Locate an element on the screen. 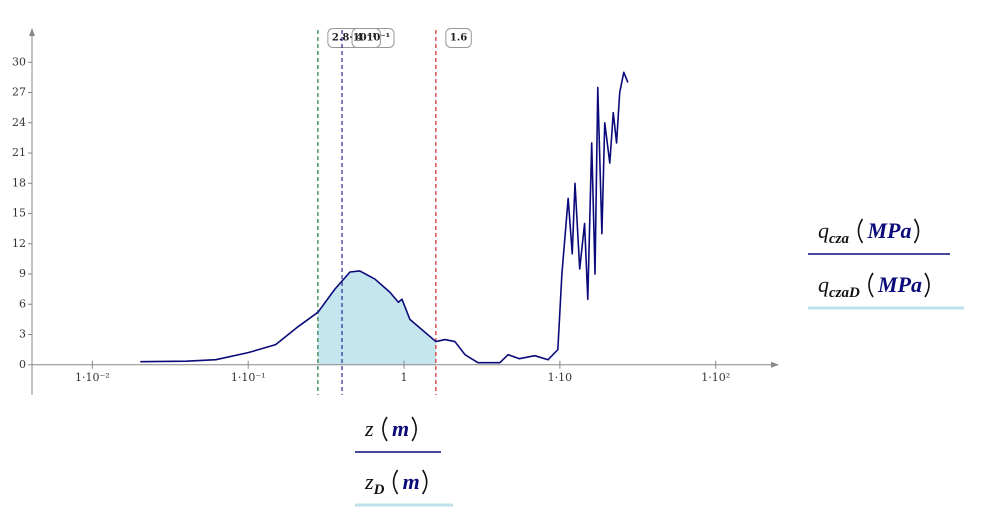  y-tick-label: 15 is located at coordinates (19, 213).